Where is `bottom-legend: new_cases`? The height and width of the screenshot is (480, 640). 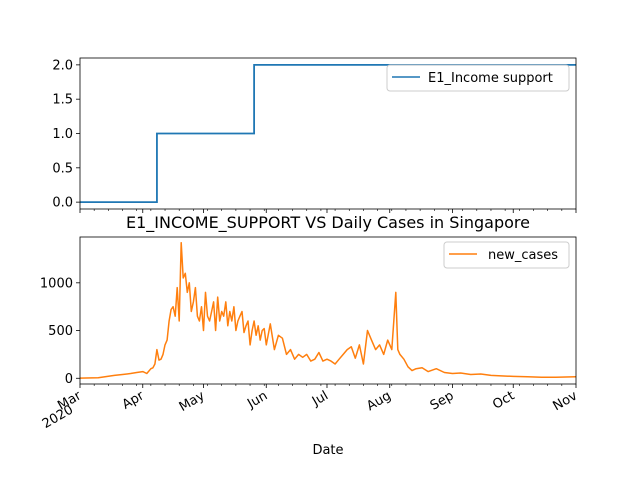
bottom-legend: new_cases is located at coordinates (506, 255).